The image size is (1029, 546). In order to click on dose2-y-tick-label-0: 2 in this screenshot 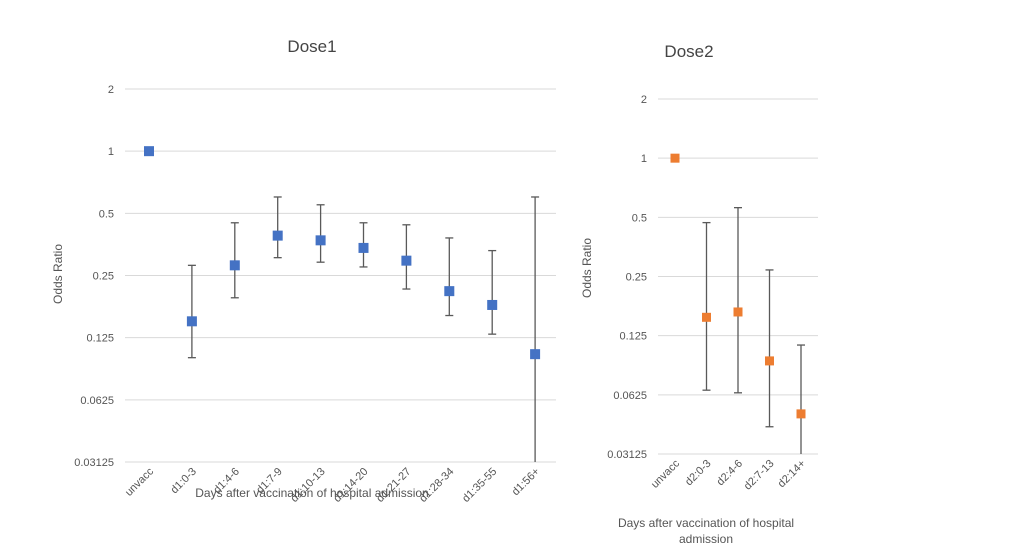, I will do `click(644, 100)`.